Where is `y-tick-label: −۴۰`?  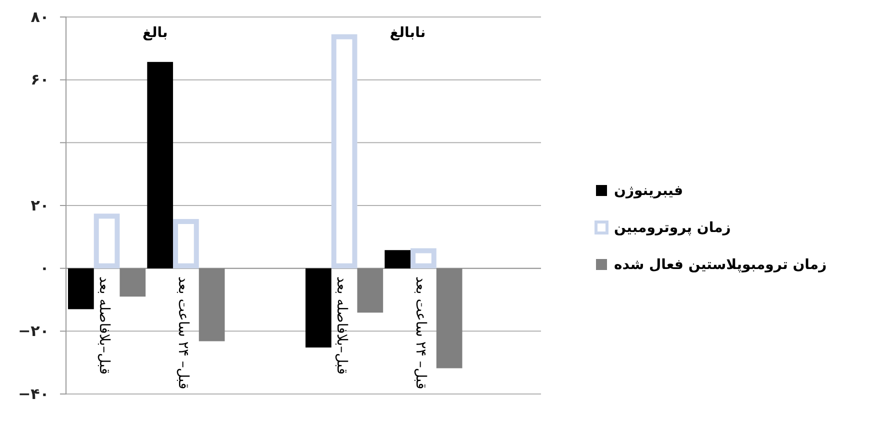
y-tick-label: −۴۰ is located at coordinates (33, 393).